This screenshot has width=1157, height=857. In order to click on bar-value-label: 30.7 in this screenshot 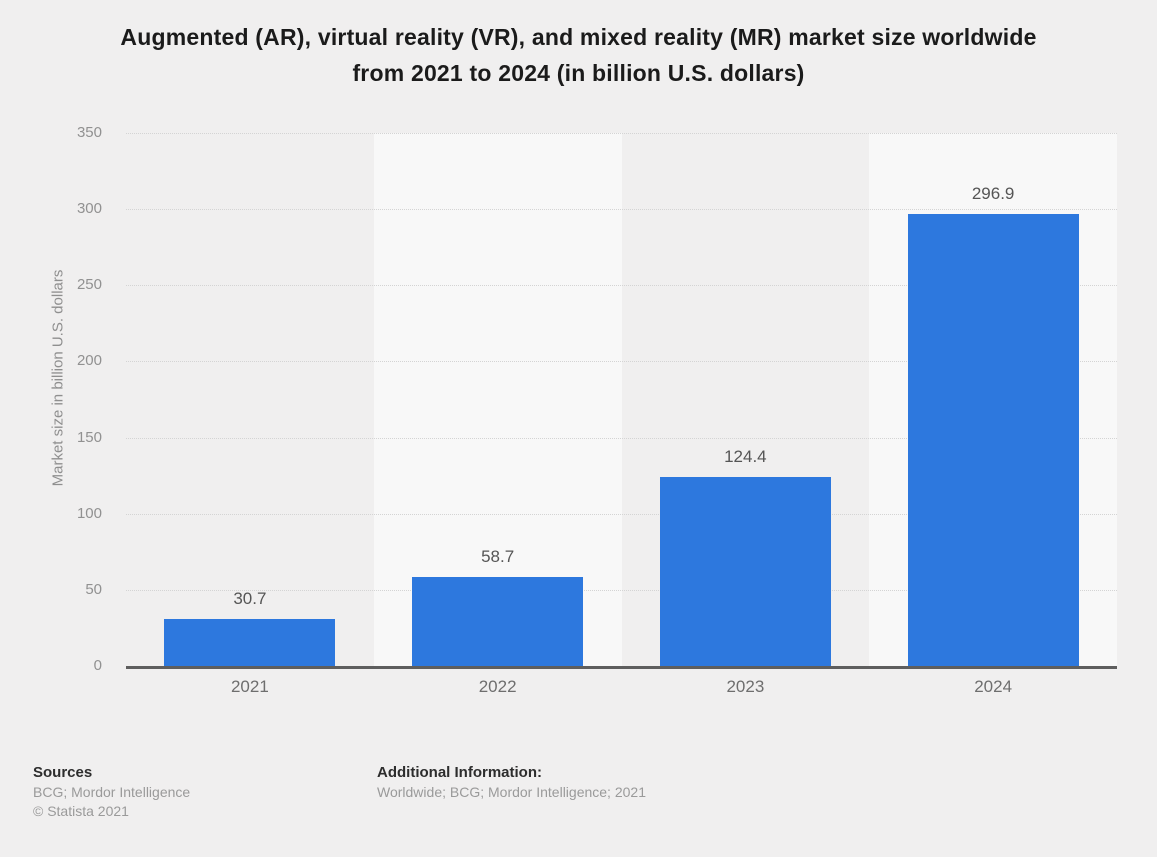, I will do `click(250, 599)`.